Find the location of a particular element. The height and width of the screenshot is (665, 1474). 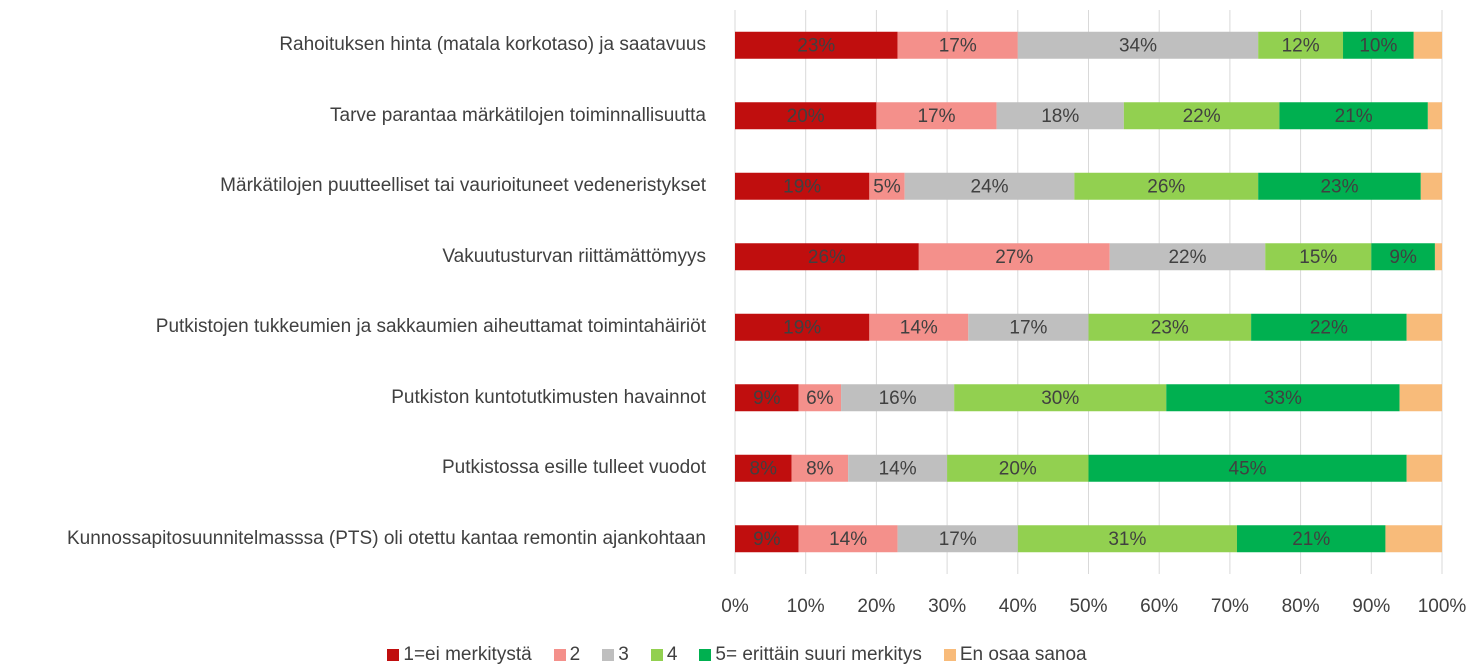

x-tick-label: 100% is located at coordinates (1442, 606).